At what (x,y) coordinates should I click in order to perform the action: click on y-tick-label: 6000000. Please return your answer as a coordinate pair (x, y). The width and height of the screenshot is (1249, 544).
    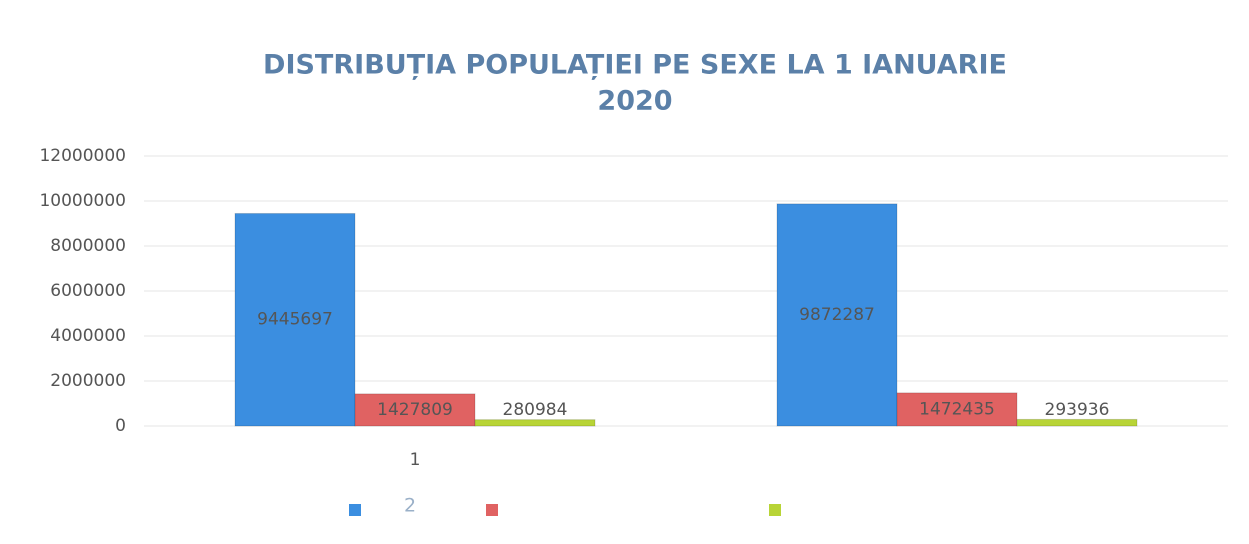
    Looking at the image, I should click on (88, 291).